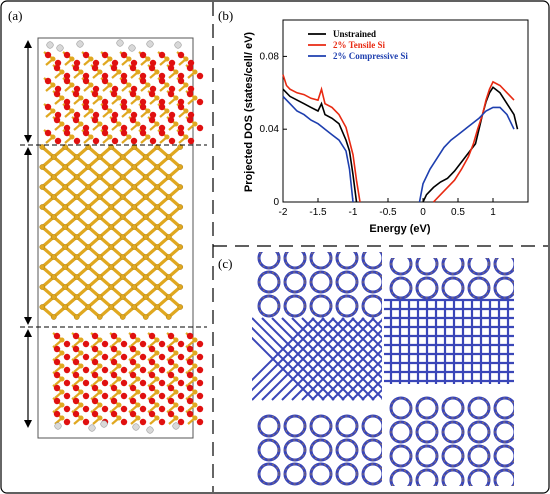 The image size is (550, 494). I want to click on panel-b-label: (b), so click(225, 15).